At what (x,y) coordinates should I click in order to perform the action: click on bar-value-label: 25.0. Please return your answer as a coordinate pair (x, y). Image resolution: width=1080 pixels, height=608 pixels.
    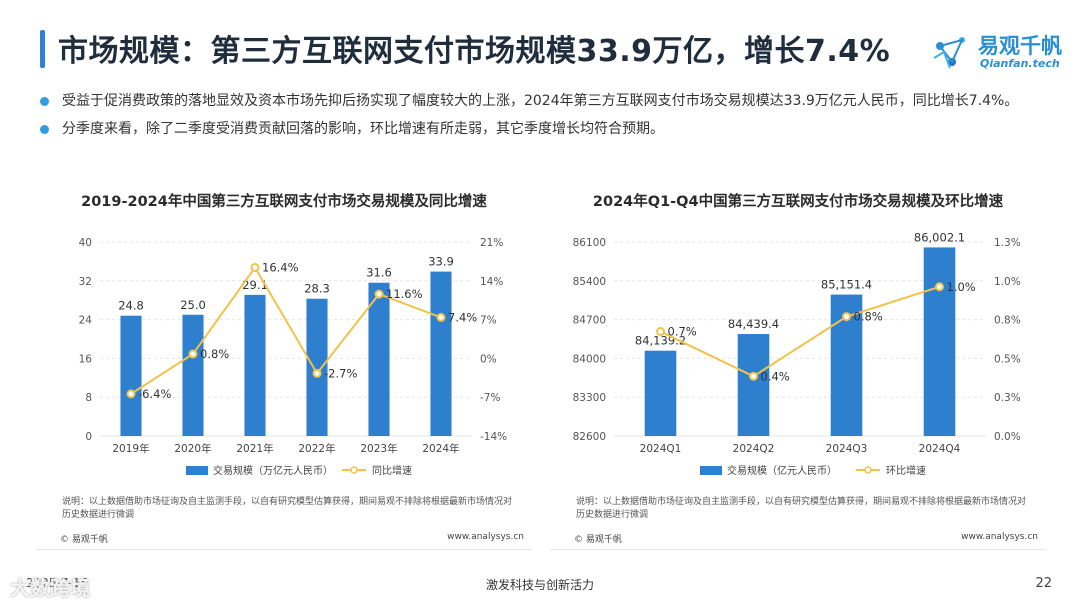
    Looking at the image, I should click on (193, 305).